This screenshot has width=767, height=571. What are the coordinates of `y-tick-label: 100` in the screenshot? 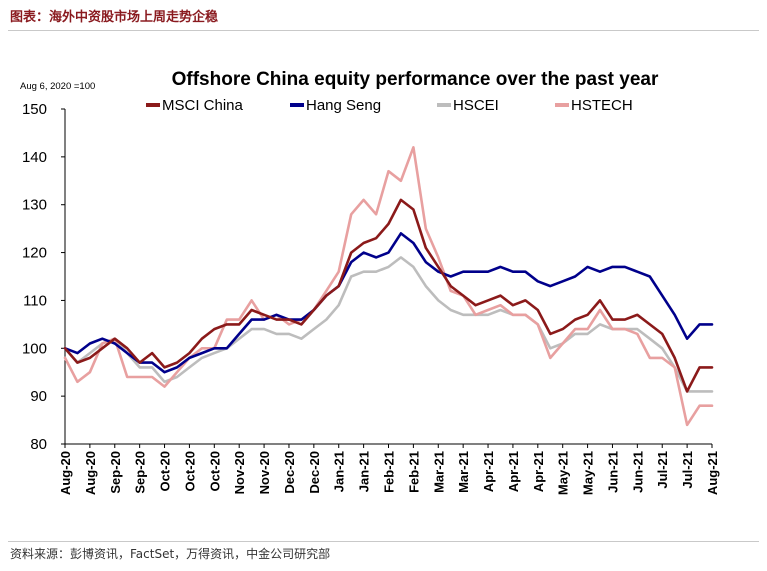 It's located at (34, 348).